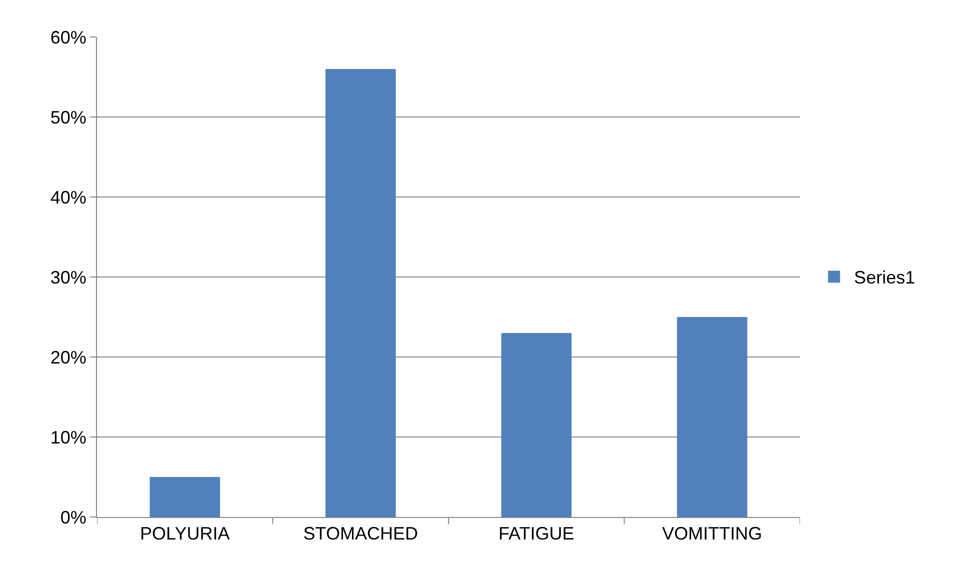  I want to click on y-tick-label: 60%, so click(68, 37).